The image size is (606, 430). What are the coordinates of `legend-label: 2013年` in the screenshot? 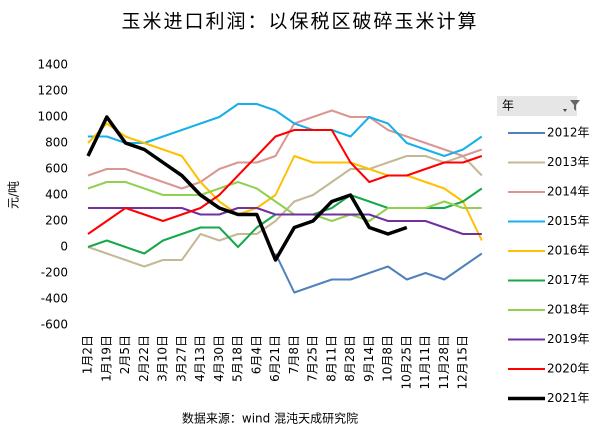 It's located at (568, 162).